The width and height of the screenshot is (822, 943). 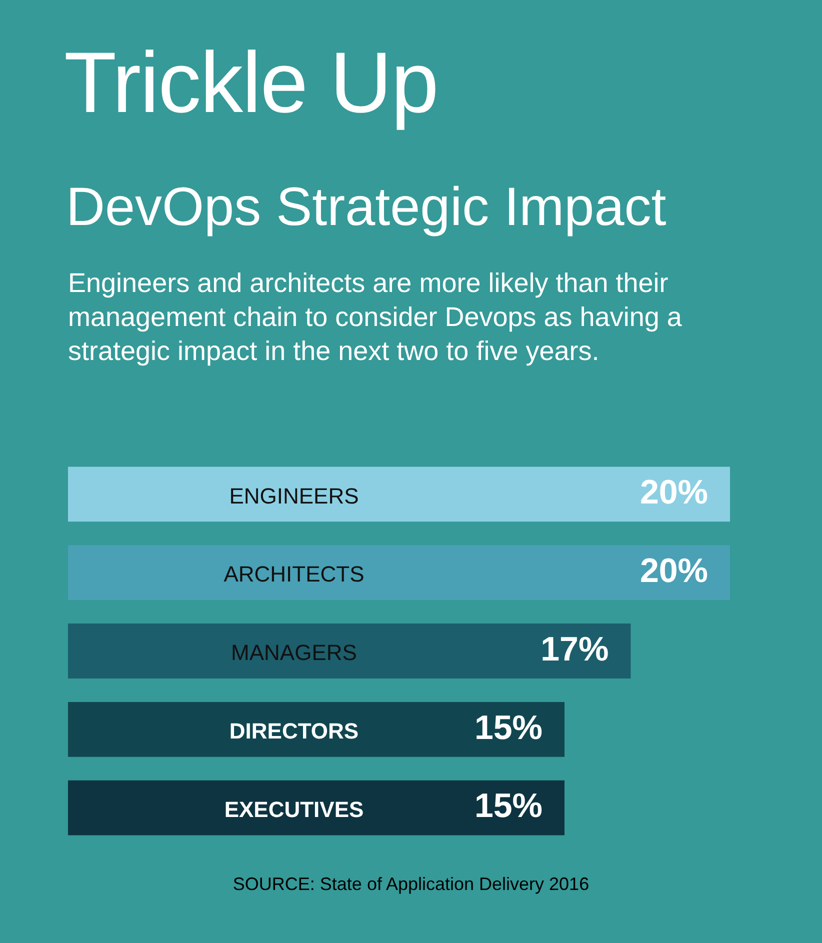 I want to click on y-tick-label: DIRECTORS, so click(x=294, y=731).